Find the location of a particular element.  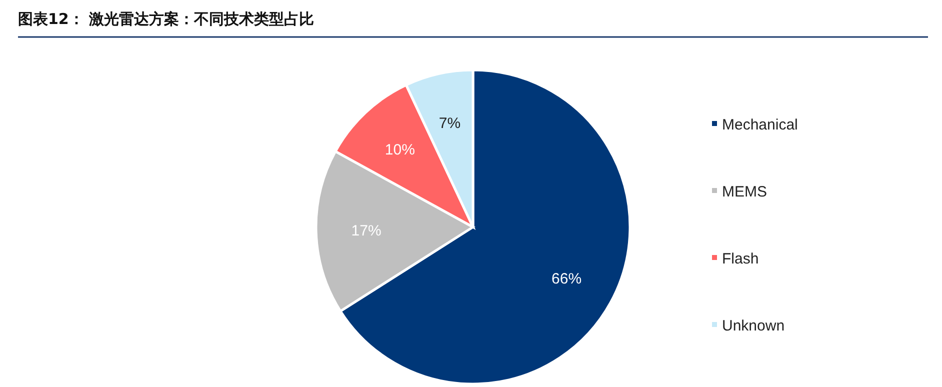

text: 图表12： 激光雷达方案：不同技术类型占比 is located at coordinates (166, 19).